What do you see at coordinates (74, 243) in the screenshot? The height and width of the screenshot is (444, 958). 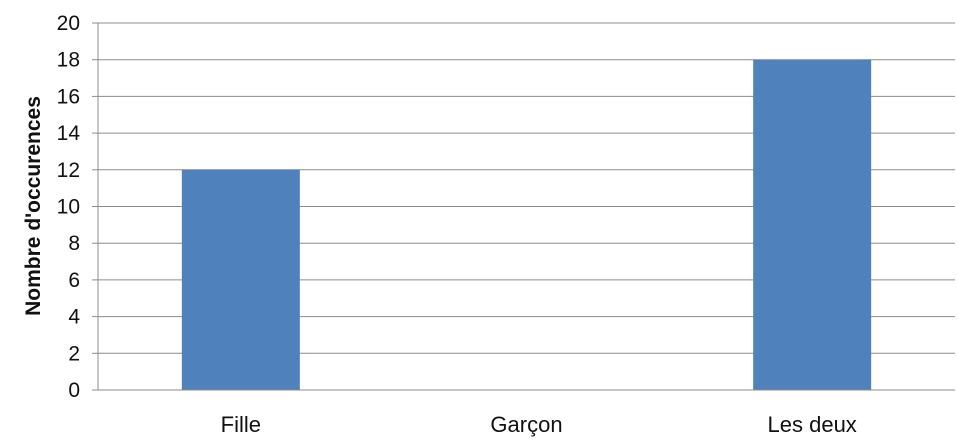 I see `y-tick-label: 8` at bounding box center [74, 243].